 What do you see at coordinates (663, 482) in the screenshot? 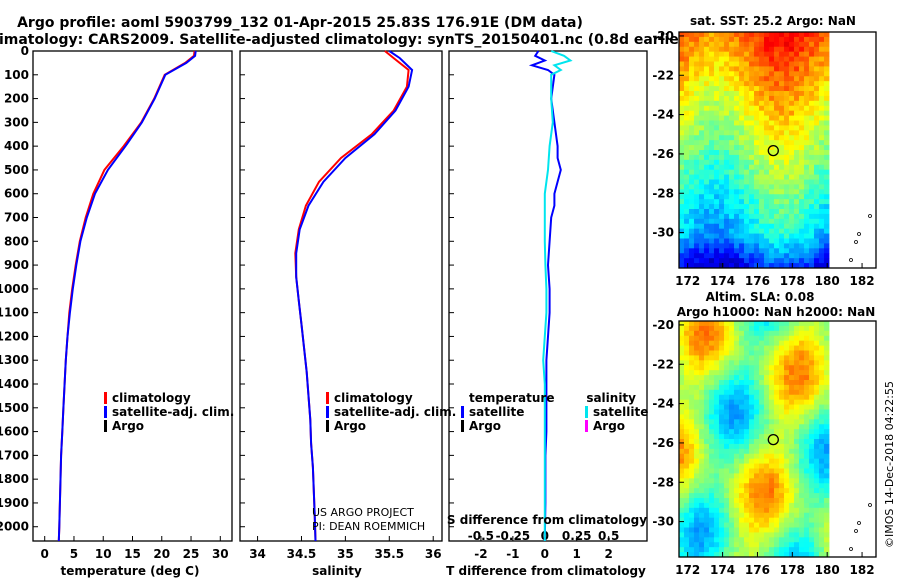
I see `map-y-tick-label: -28` at bounding box center [663, 482].